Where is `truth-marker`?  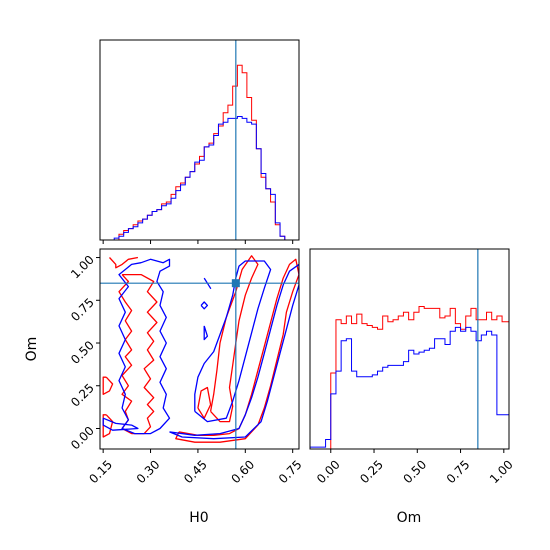
truth-marker is located at coordinates (235, 283).